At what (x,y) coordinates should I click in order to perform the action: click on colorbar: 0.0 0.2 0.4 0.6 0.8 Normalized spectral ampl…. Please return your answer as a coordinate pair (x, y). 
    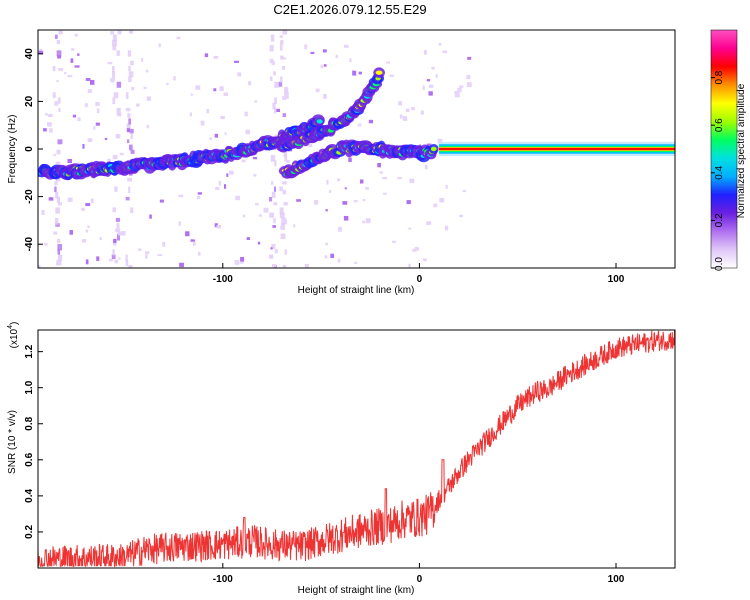
    Looking at the image, I should click on (728, 150).